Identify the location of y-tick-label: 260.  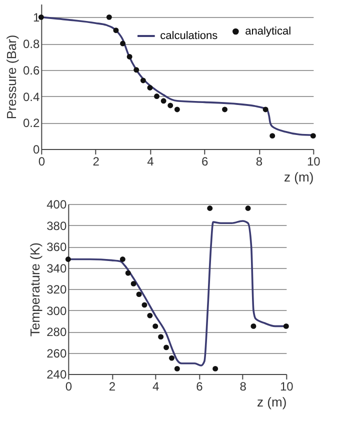
(56, 353).